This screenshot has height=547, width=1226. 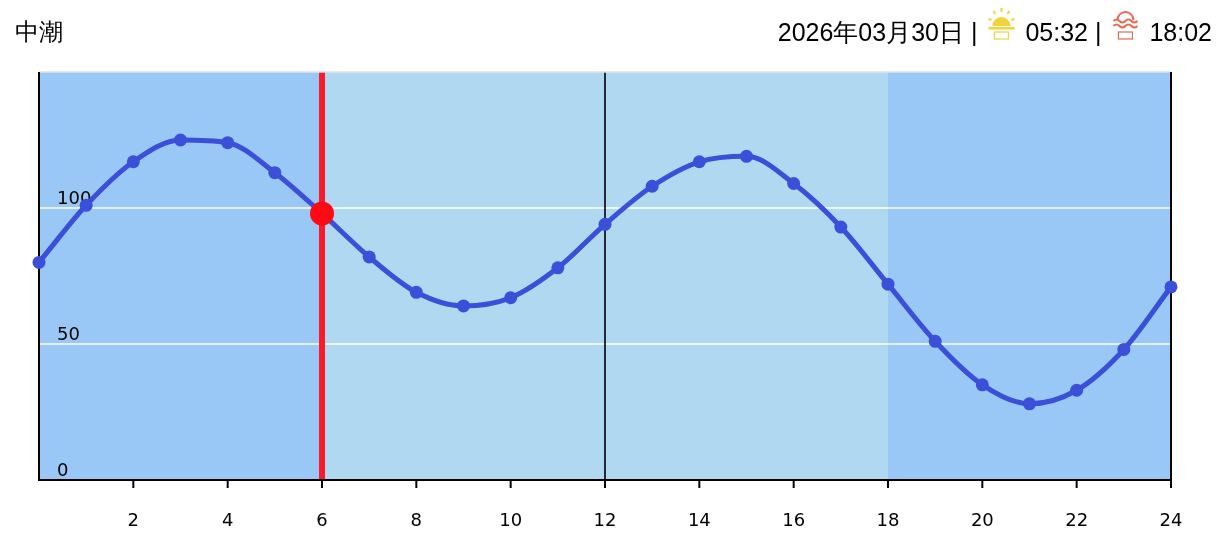 What do you see at coordinates (794, 519) in the screenshot?
I see `x-tick-label: 16` at bounding box center [794, 519].